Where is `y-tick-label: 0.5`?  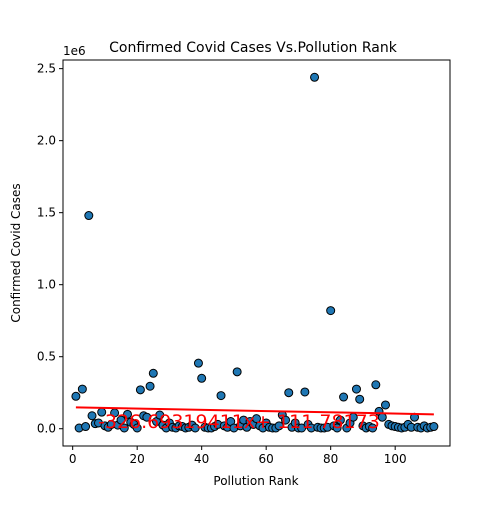
y-tick-label: 0.5 is located at coordinates (46, 357).